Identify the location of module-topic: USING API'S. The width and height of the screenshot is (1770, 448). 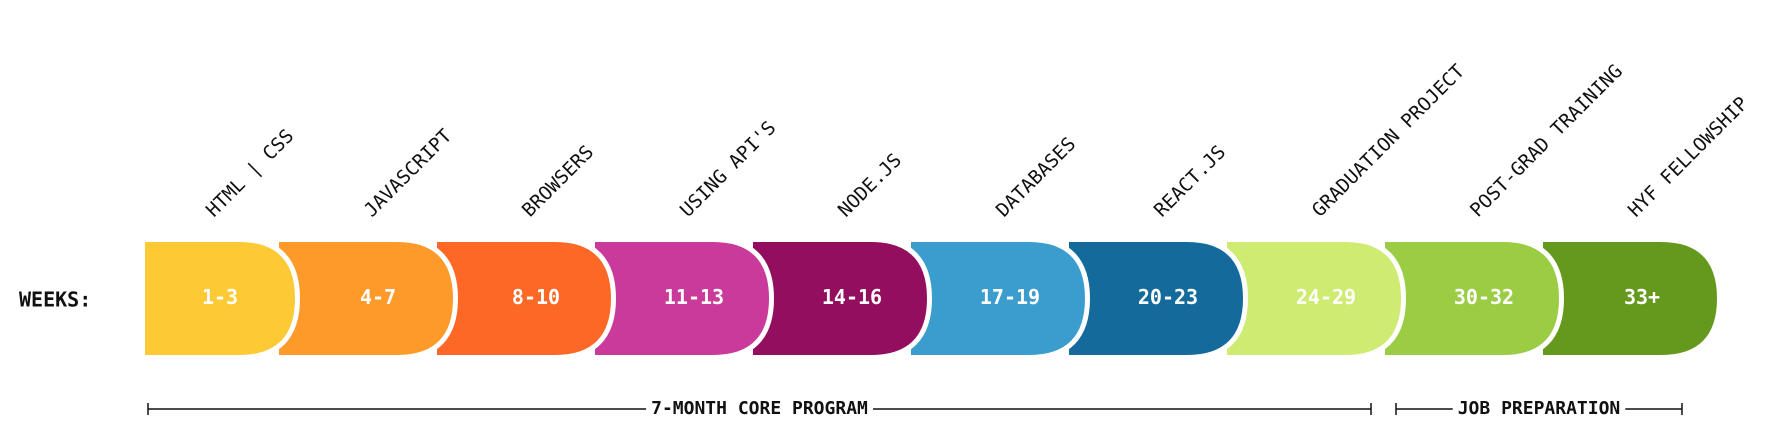
(728, 169).